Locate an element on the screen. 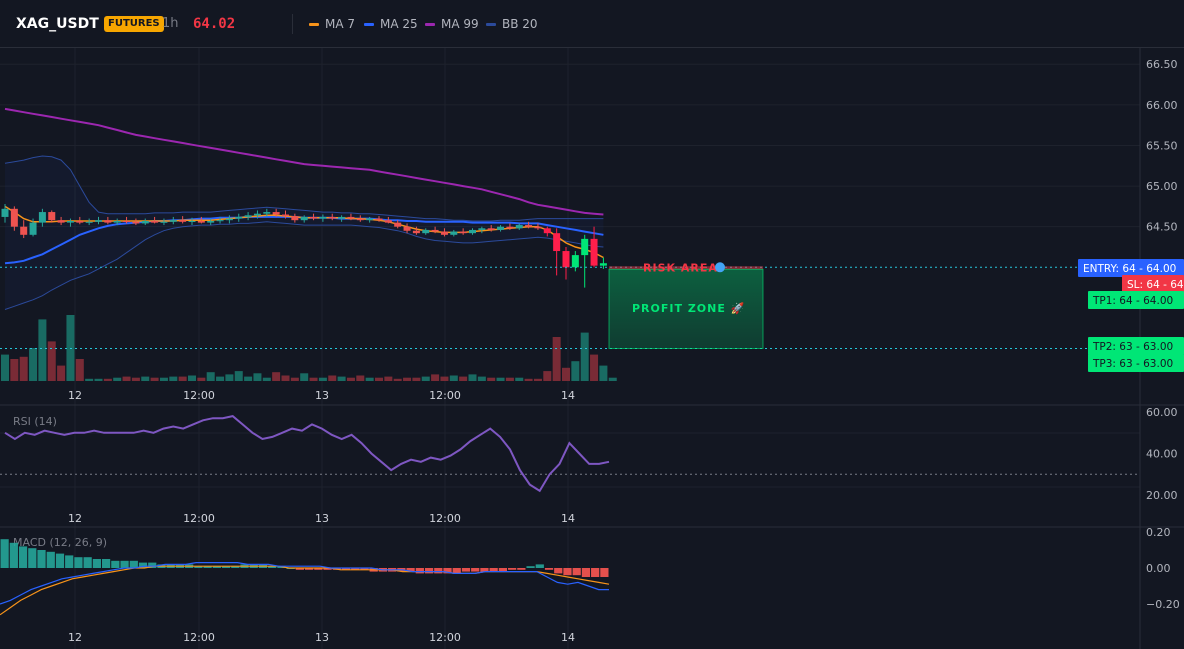 This screenshot has height=649, width=1184. trade-zones: RISK AREA PROFIT ZONE 🚀 is located at coordinates (570, 305).